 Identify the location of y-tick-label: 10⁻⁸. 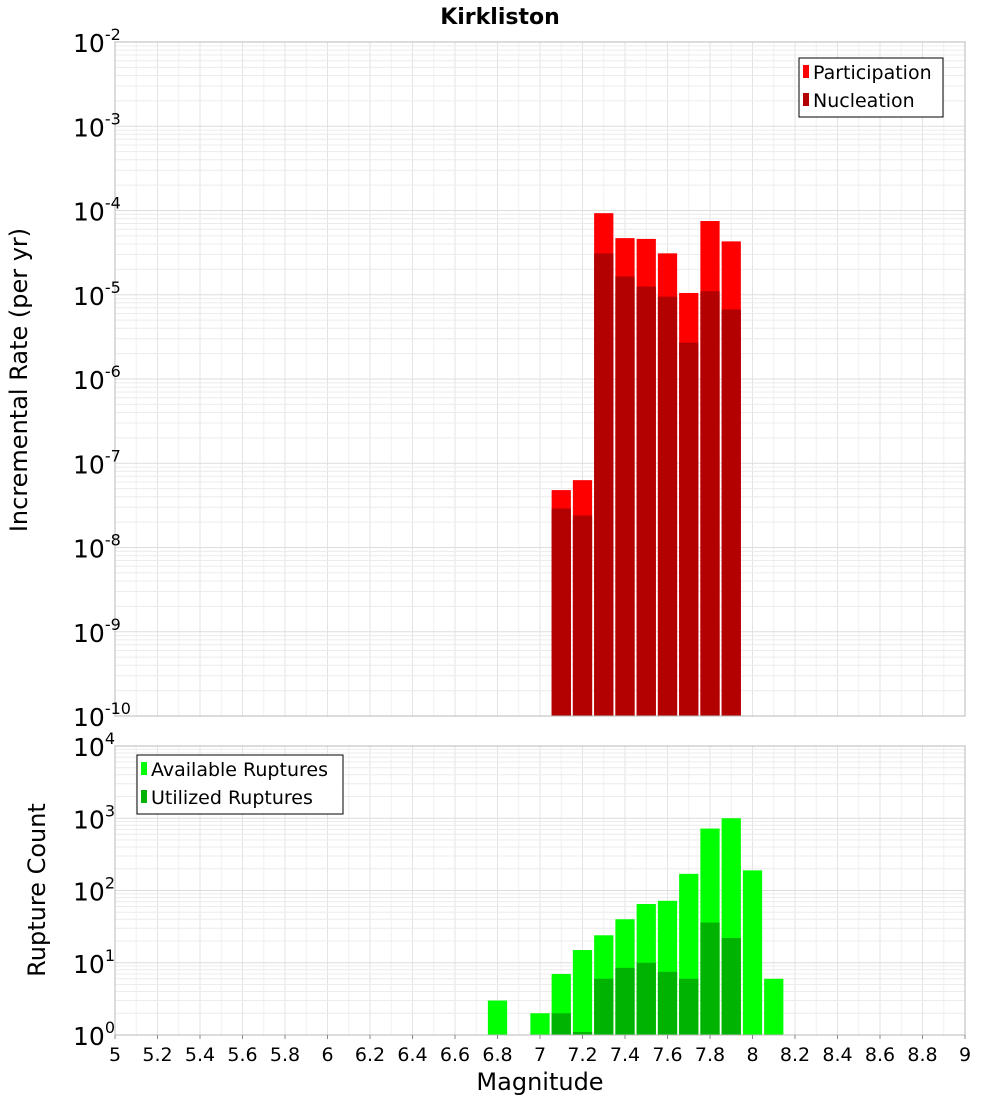
(97, 547).